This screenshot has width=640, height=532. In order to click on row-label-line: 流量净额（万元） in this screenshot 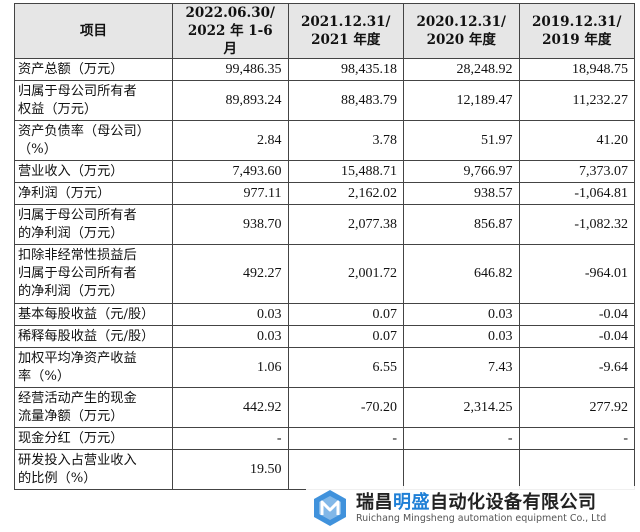, I will do `click(71, 416)`.